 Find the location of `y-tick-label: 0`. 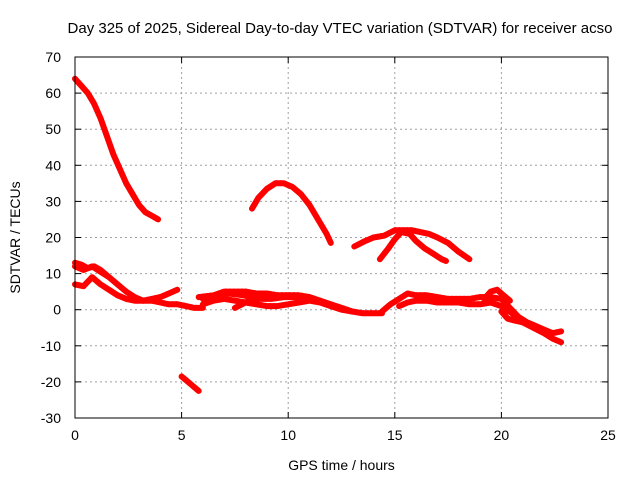

y-tick-label: 0 is located at coordinates (57, 310).